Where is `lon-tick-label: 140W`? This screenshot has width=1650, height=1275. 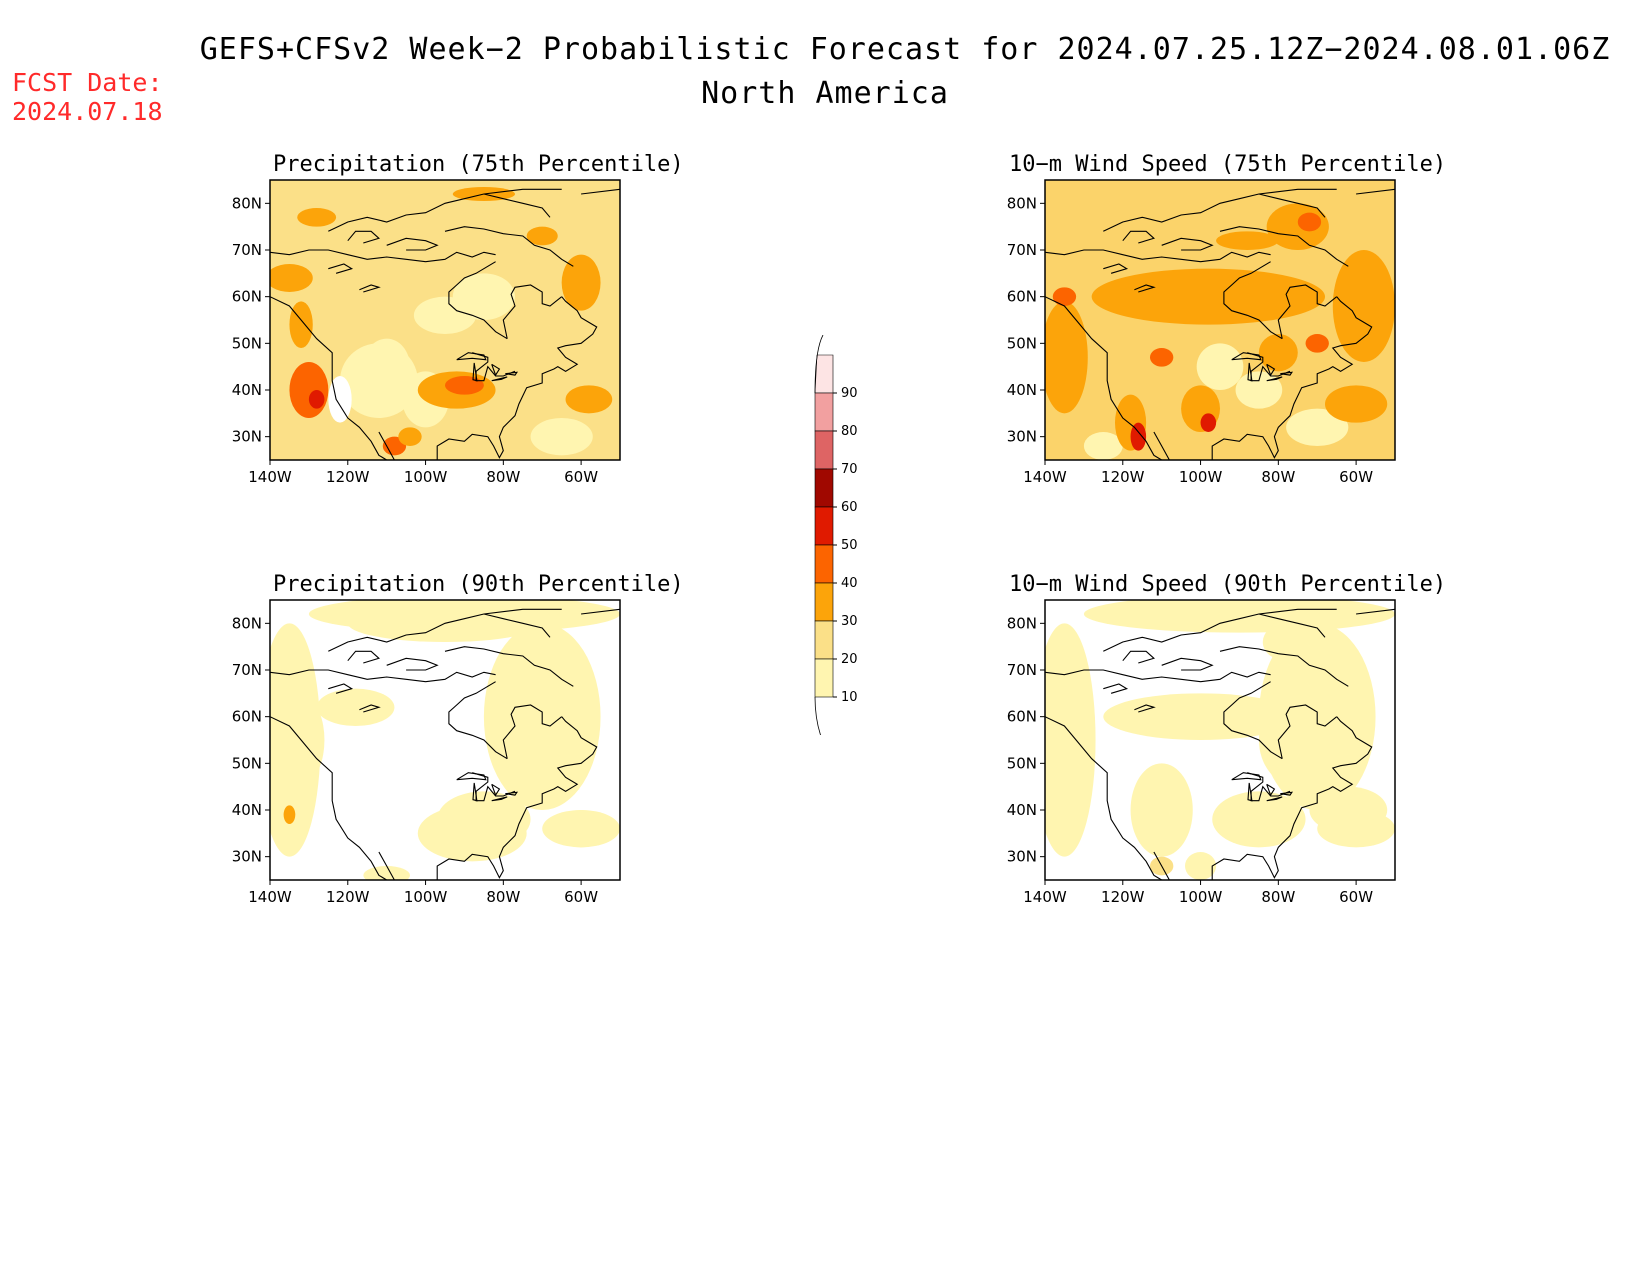 lon-tick-label: 140W is located at coordinates (270, 897).